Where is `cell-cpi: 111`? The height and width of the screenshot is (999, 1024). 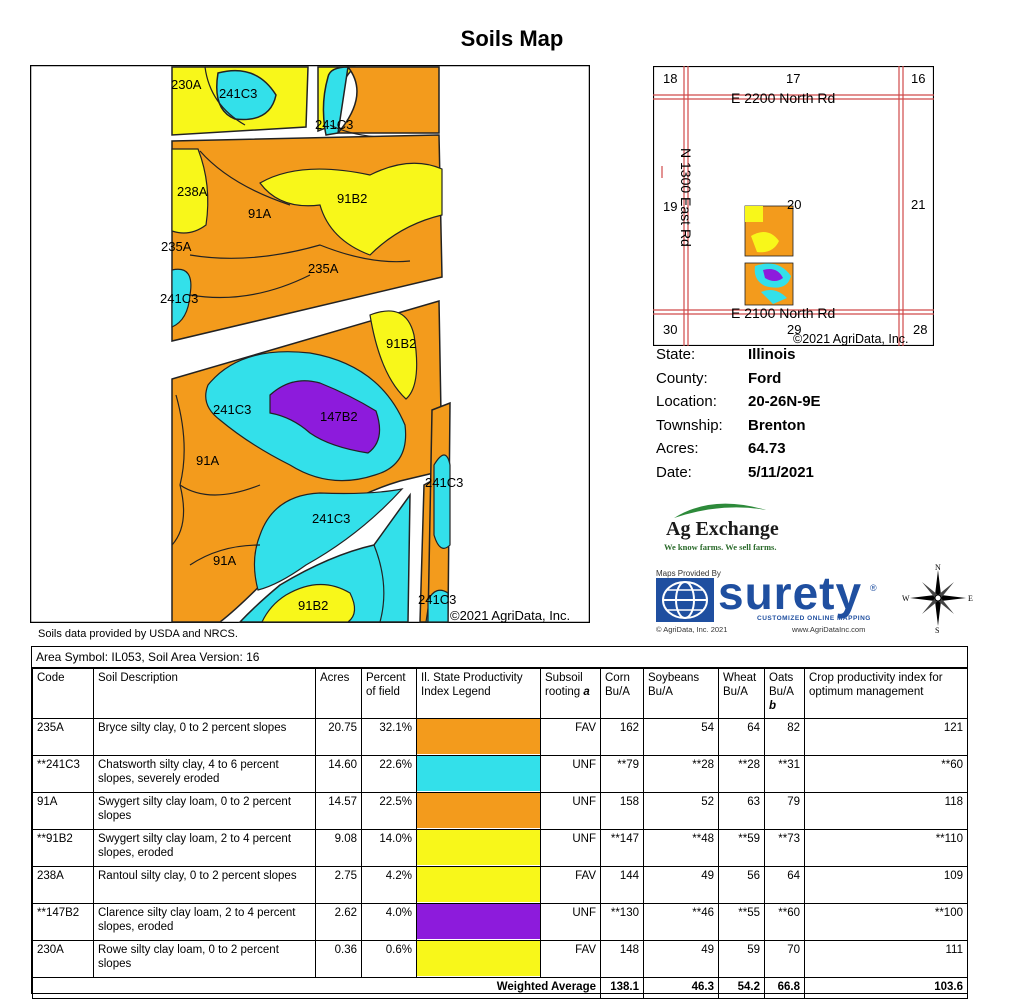
cell-cpi: 111 is located at coordinates (886, 959).